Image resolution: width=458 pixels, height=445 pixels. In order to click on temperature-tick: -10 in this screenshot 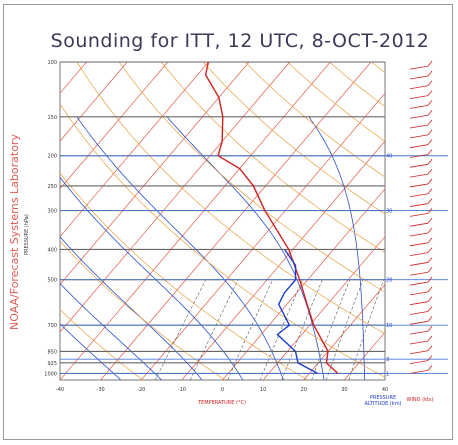, I will do `click(182, 390)`.